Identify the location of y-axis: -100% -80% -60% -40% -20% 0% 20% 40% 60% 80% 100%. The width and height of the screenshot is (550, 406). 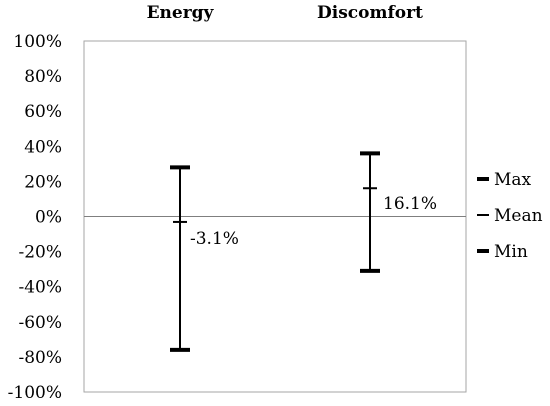
(35, 217).